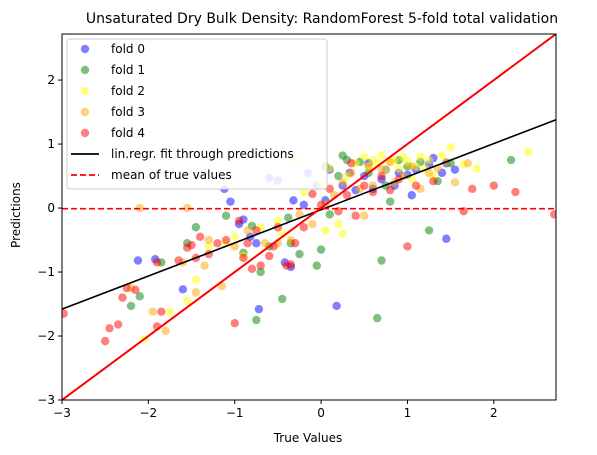  What do you see at coordinates (128, 112) in the screenshot?
I see `legend-label-fold-3: fold 3` at bounding box center [128, 112].